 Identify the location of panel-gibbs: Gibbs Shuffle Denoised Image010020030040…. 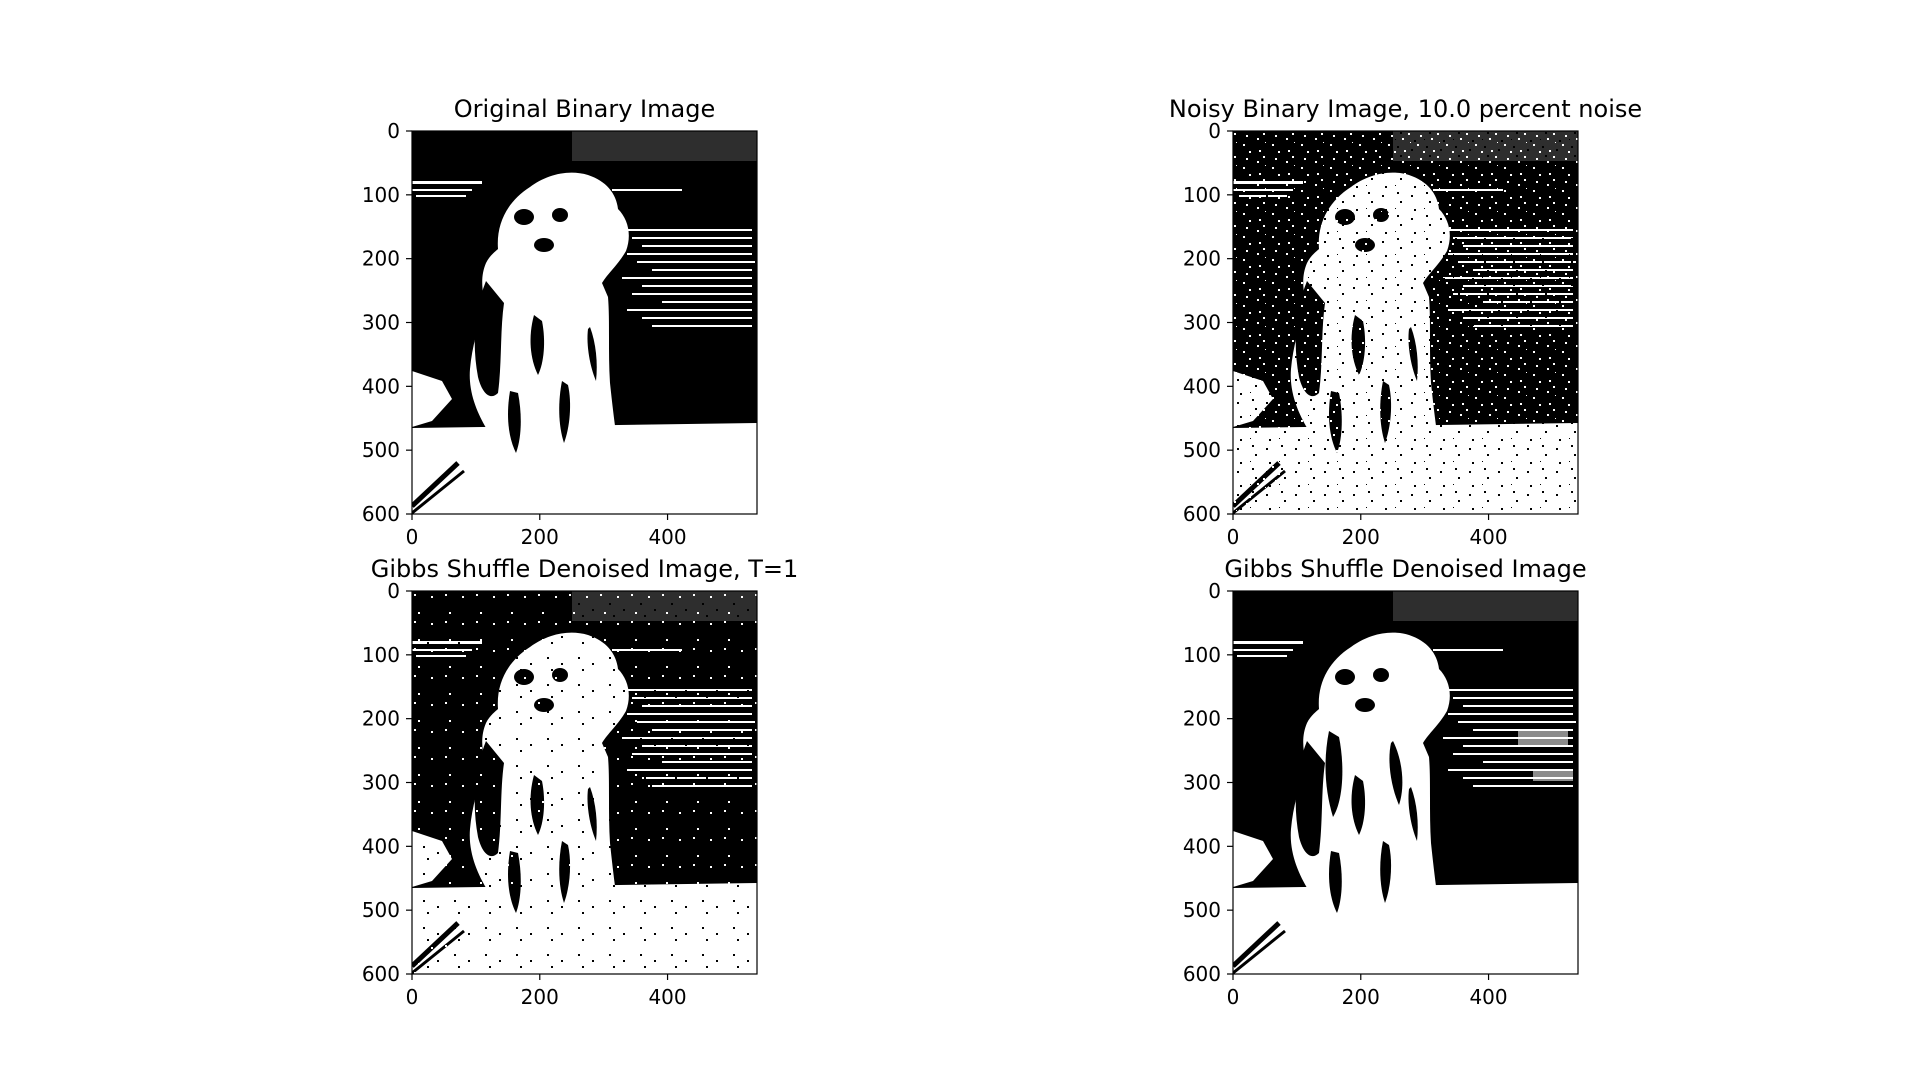
(1385, 782).